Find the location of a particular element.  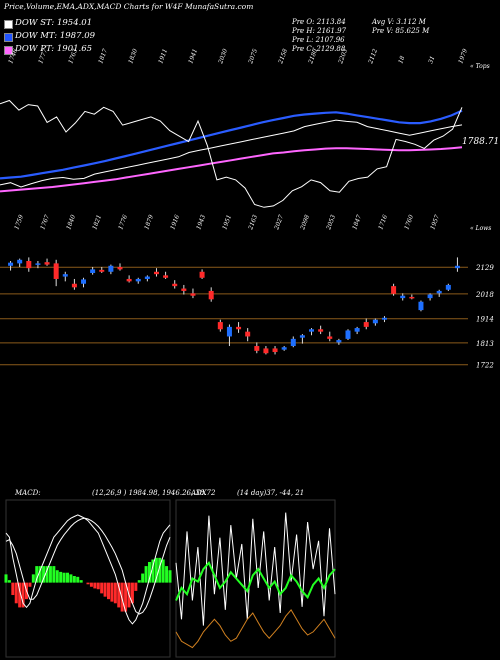

legend-swatch-pt is located at coordinates (8, 50).